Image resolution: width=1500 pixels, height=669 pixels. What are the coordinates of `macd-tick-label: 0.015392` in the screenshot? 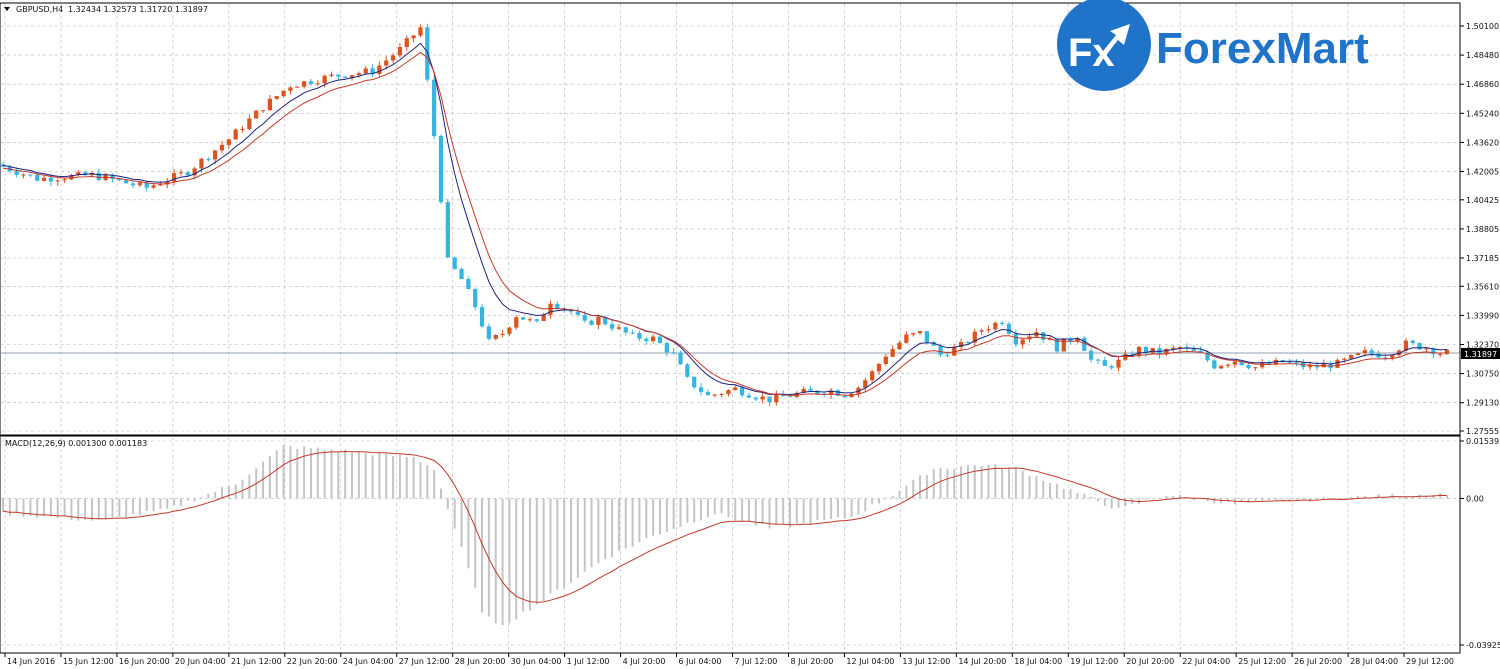 It's located at (1483, 441).